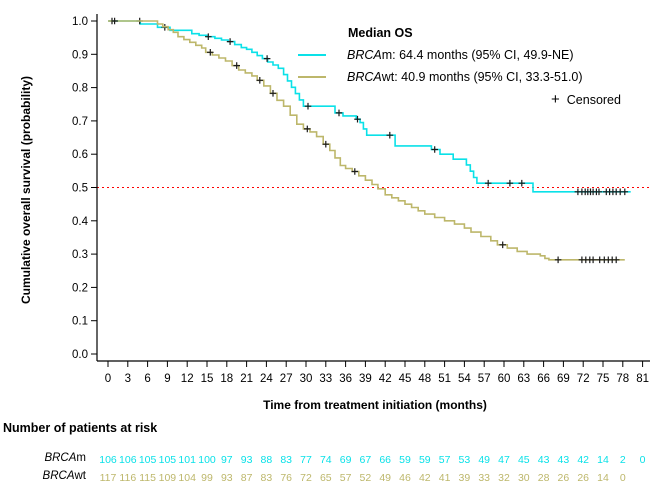 This screenshot has width=660, height=494. What do you see at coordinates (346, 478) in the screenshot?
I see `risk-count-brcawt: 57` at bounding box center [346, 478].